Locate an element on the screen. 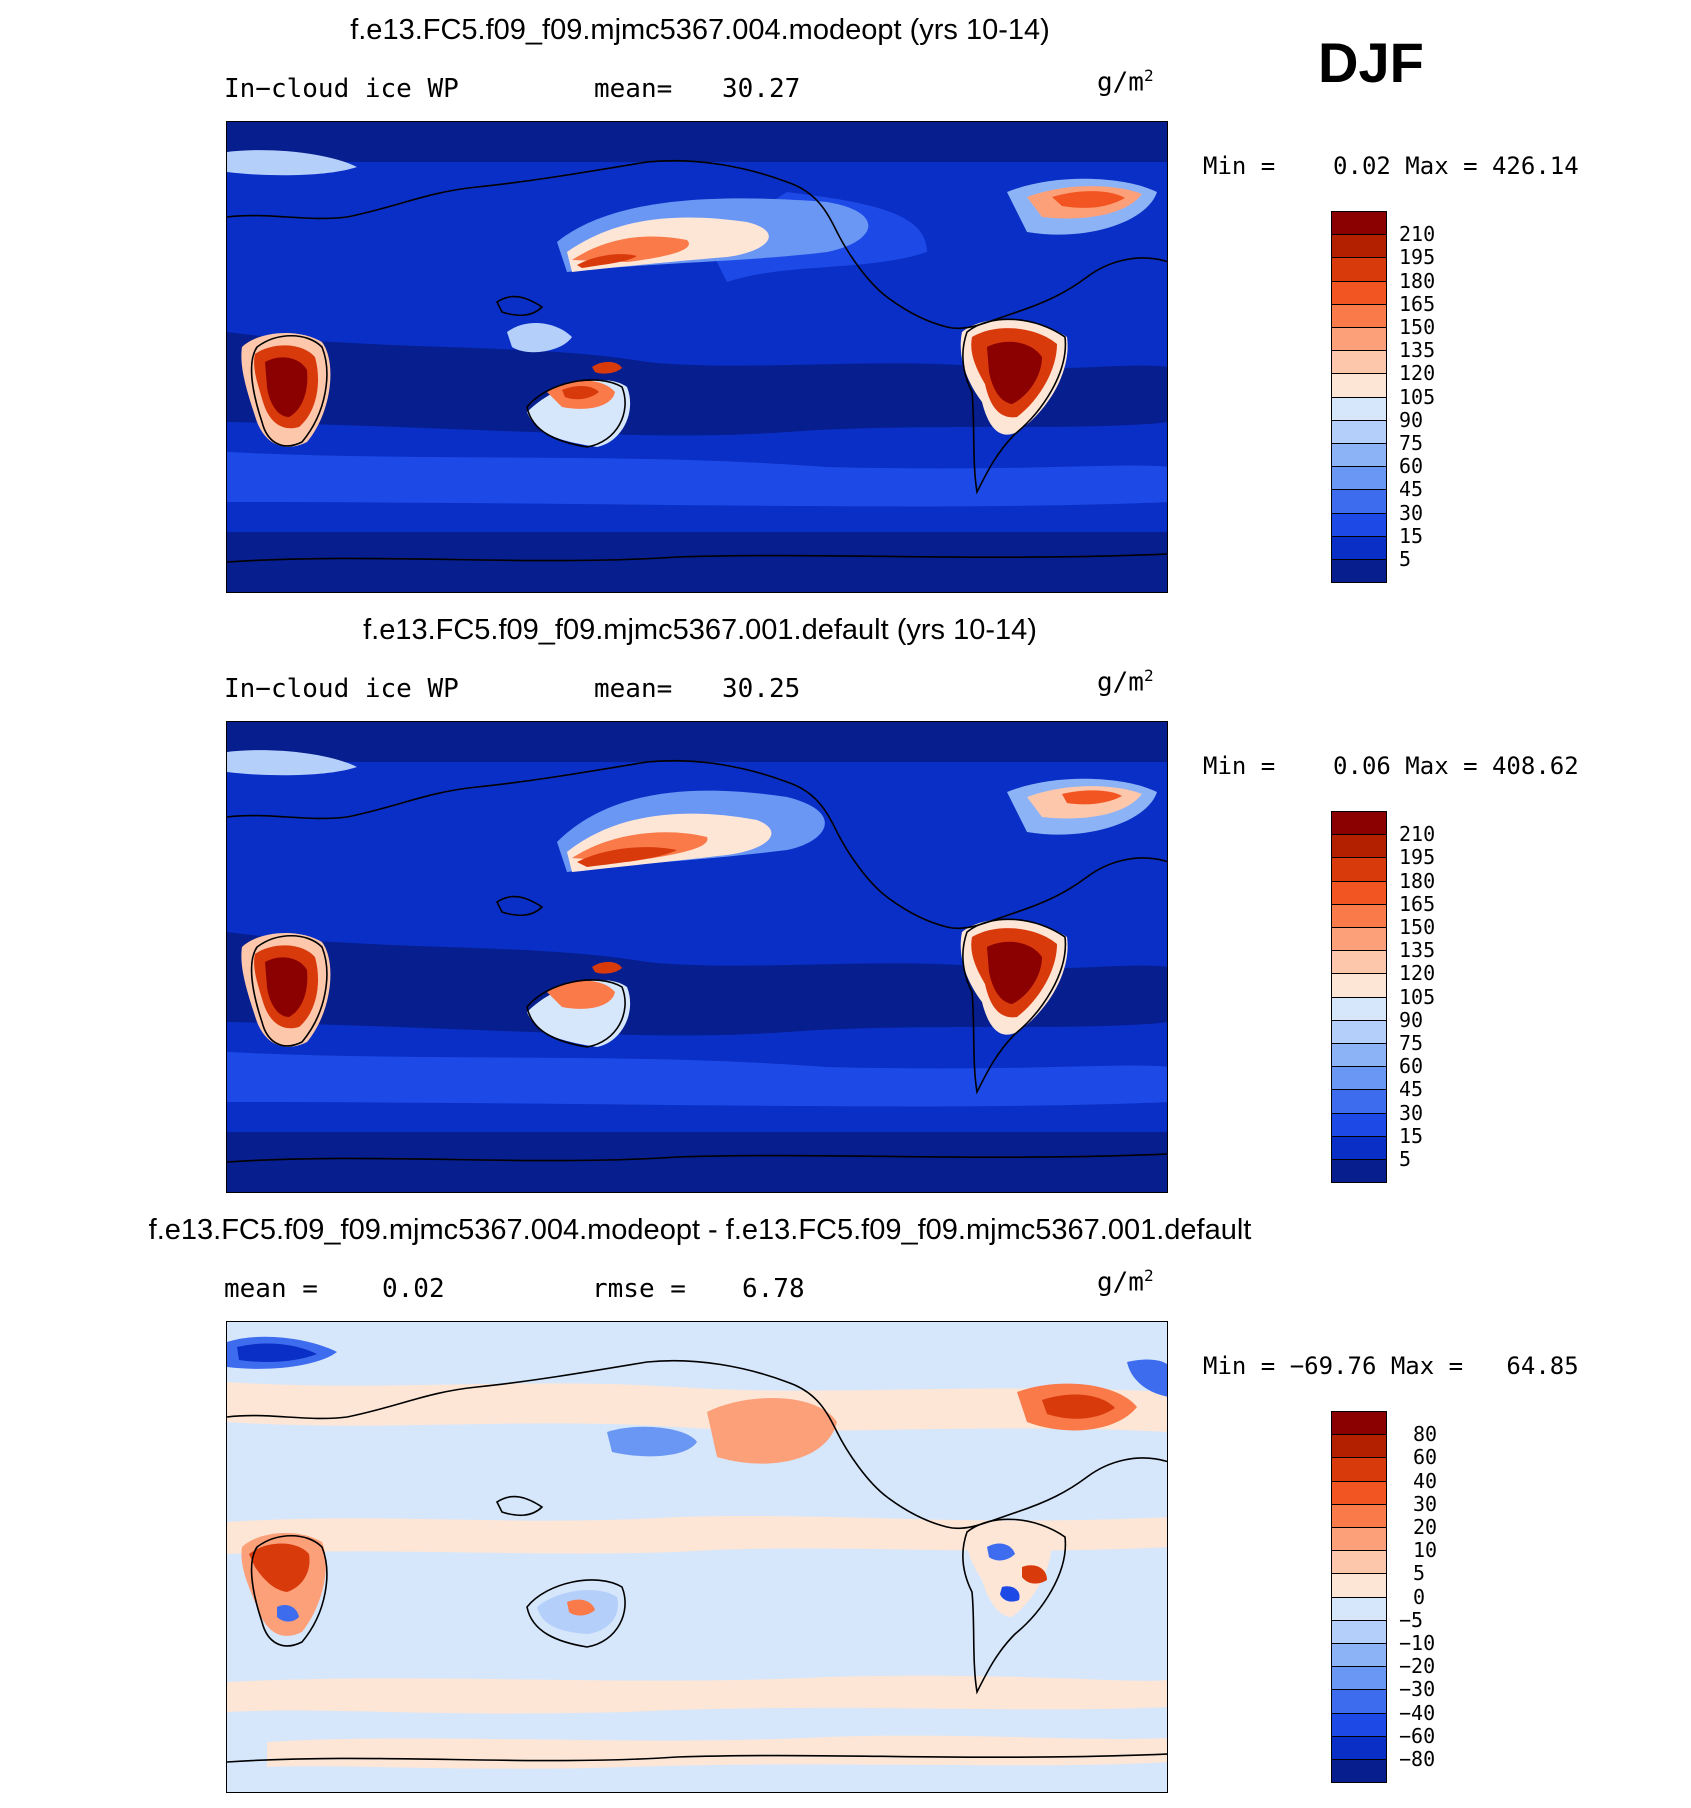 The image size is (1691, 1808). colorbar-tick-label: 20 is located at coordinates (1425, 1527).